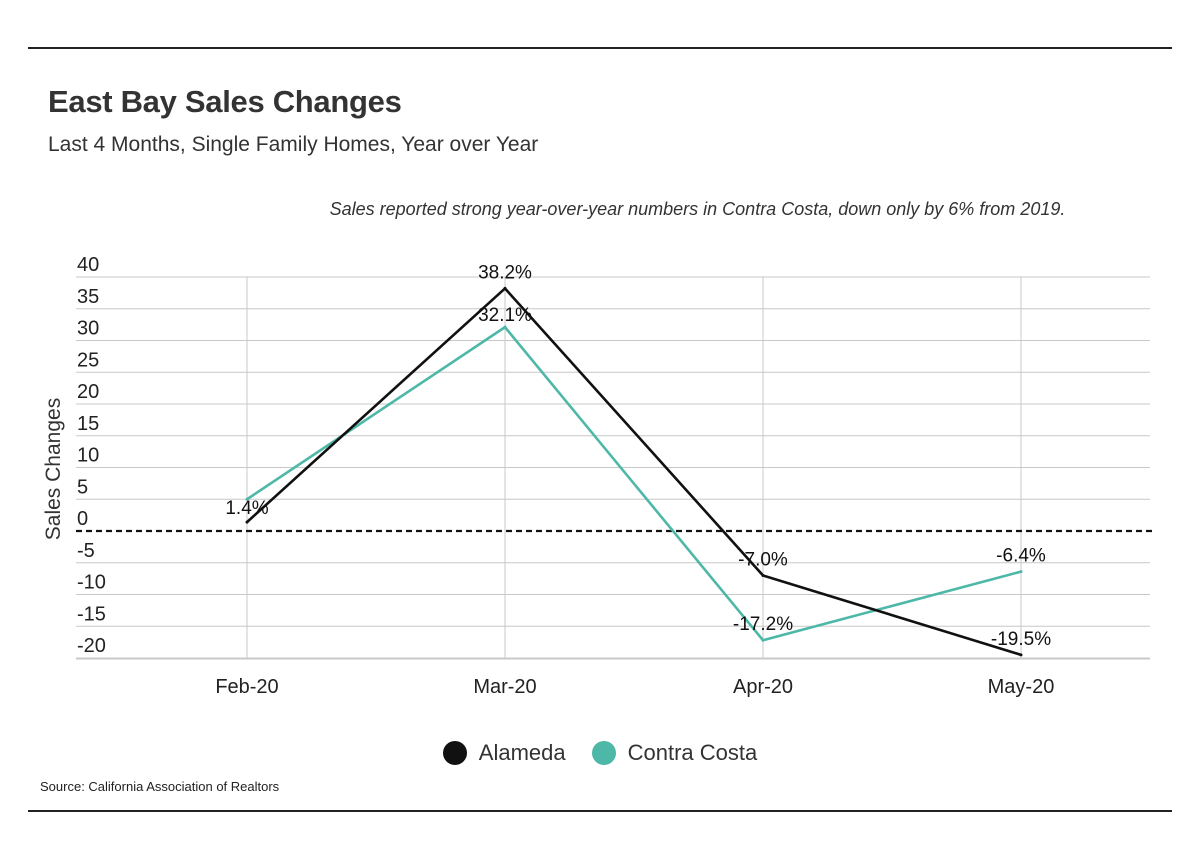  Describe the element at coordinates (1021, 687) in the screenshot. I see `x-tick-label: May-20` at that location.